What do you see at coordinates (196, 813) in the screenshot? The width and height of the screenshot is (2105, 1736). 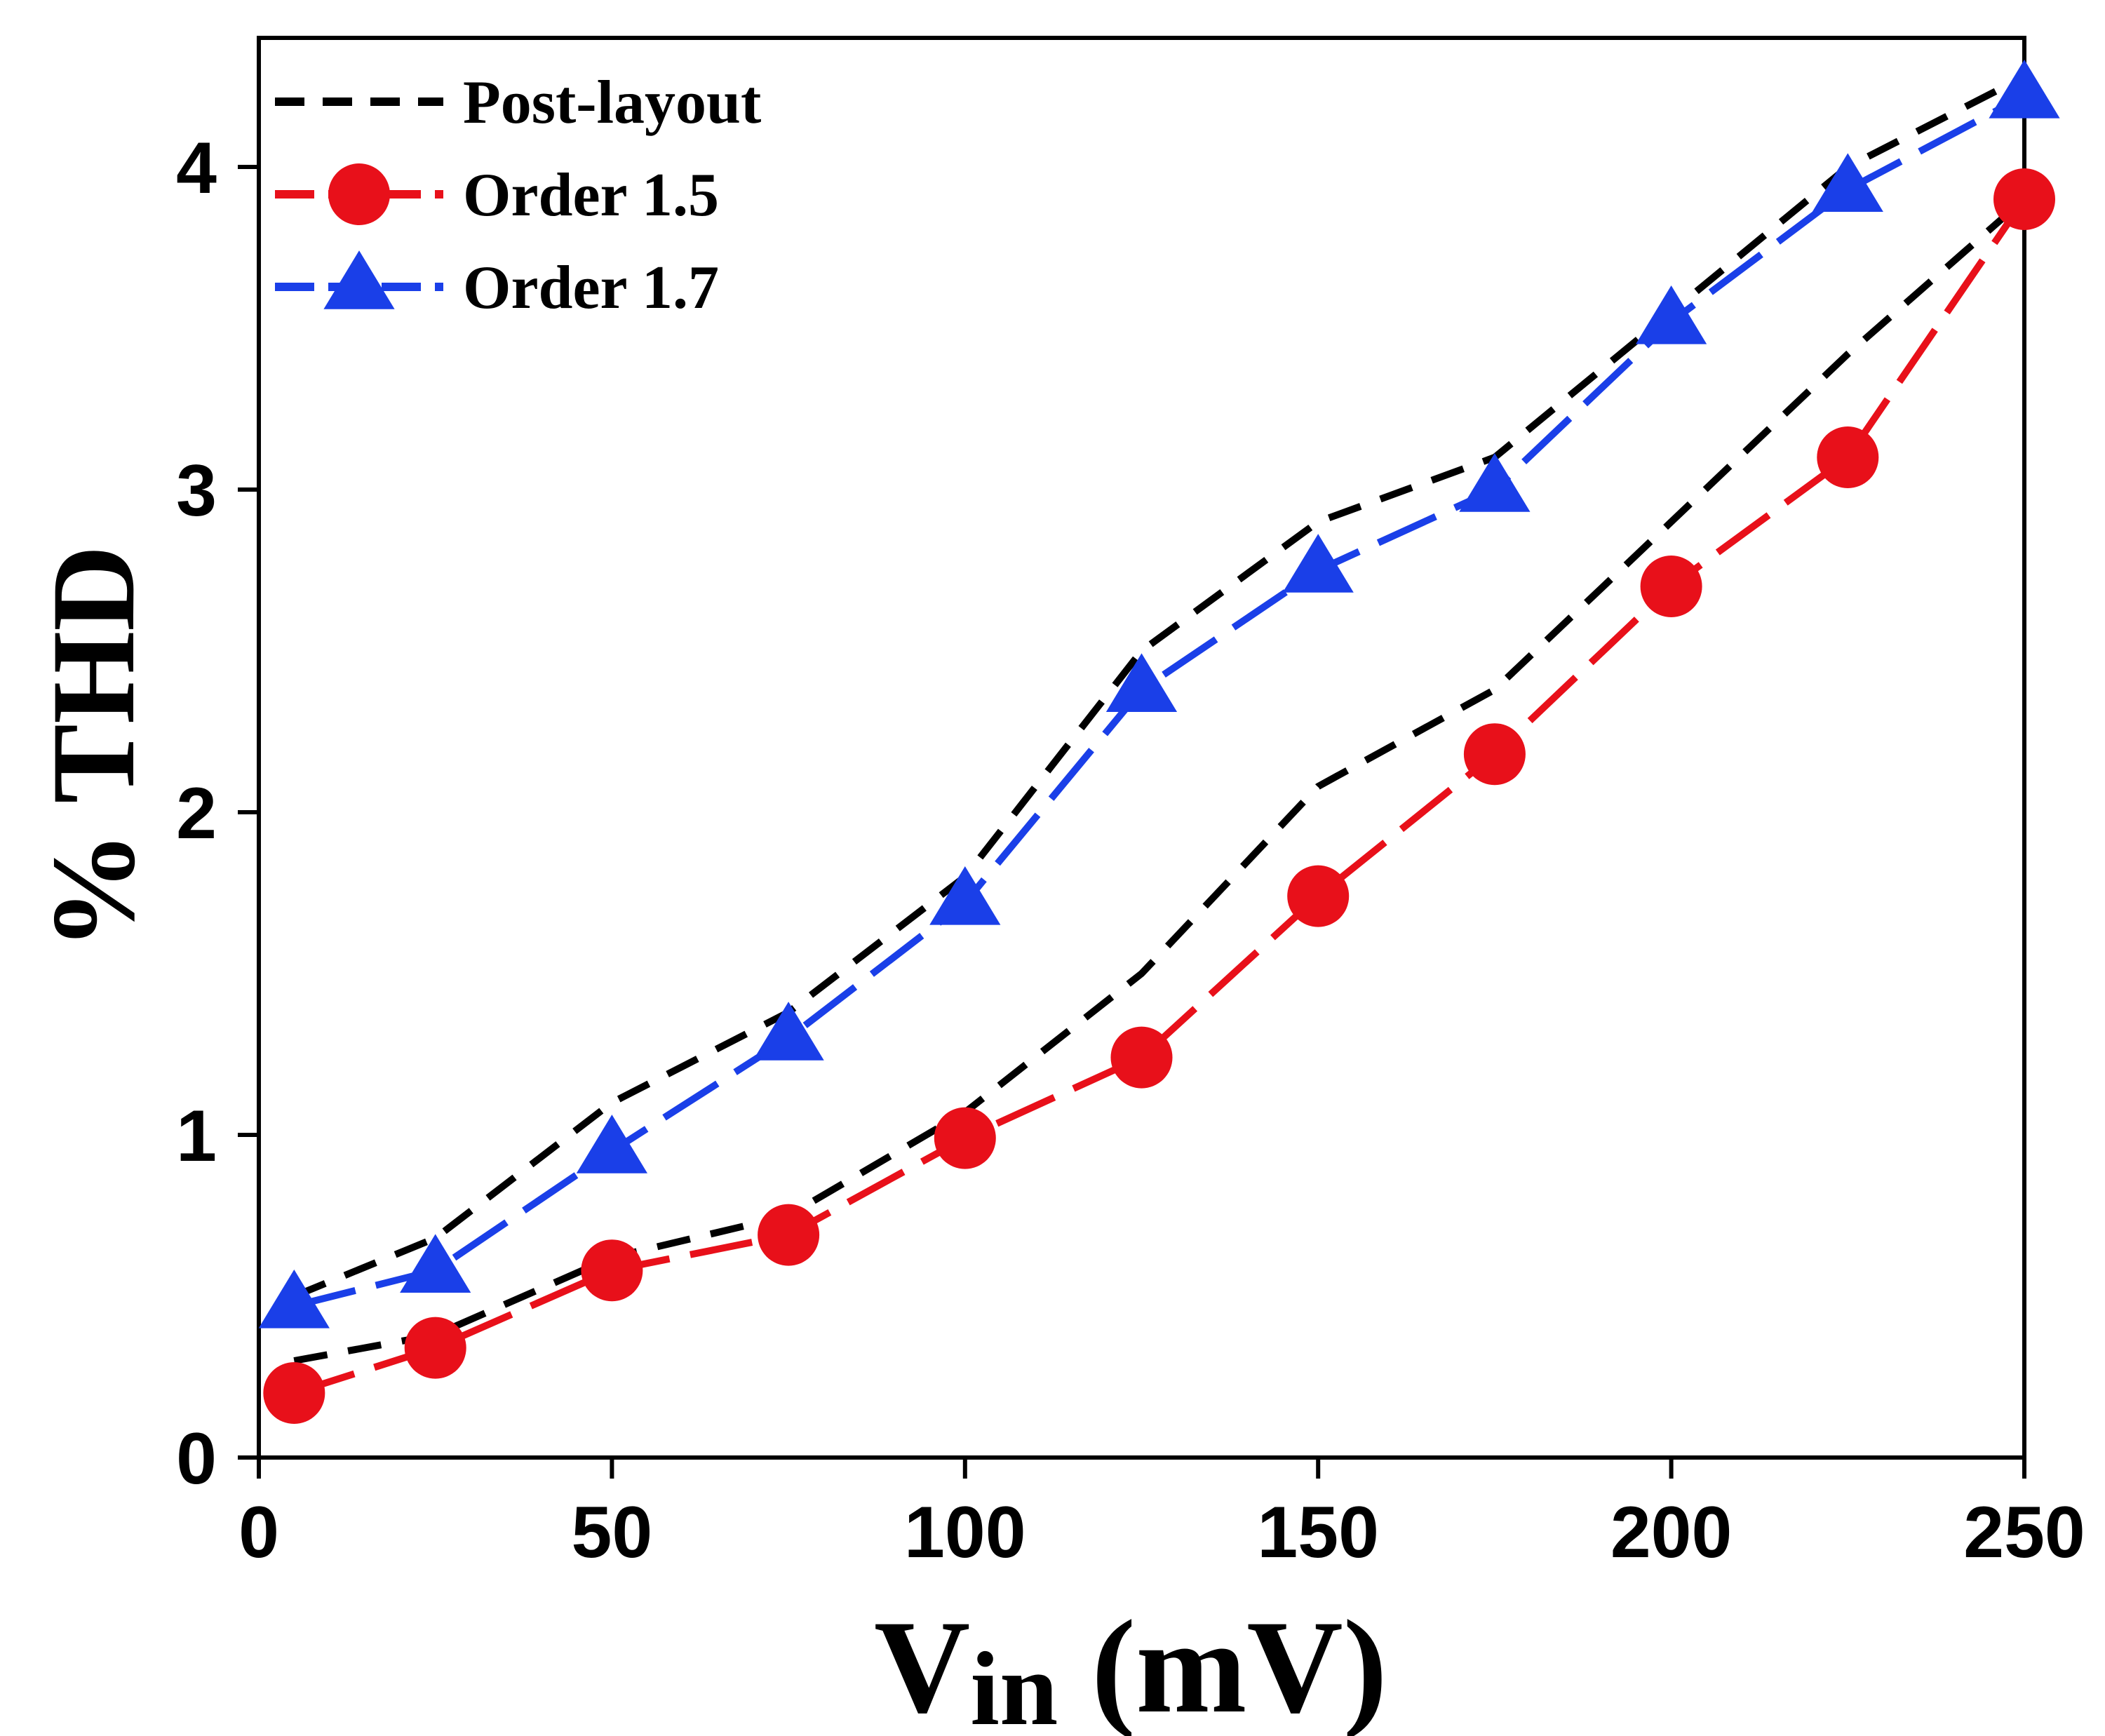 I see `y-tick-label-2: 2` at bounding box center [196, 813].